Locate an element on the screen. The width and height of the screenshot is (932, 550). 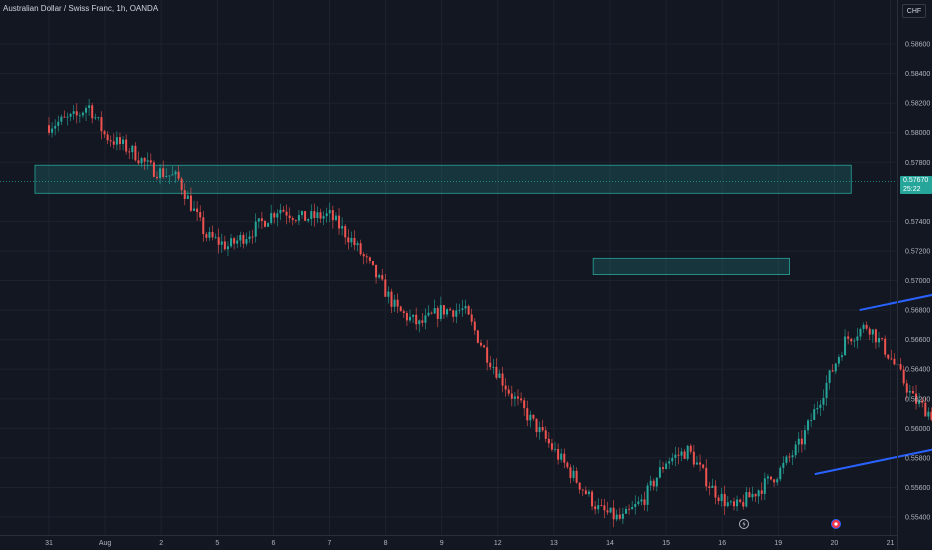
y-tick-label: 0.55800 is located at coordinates (917, 458).